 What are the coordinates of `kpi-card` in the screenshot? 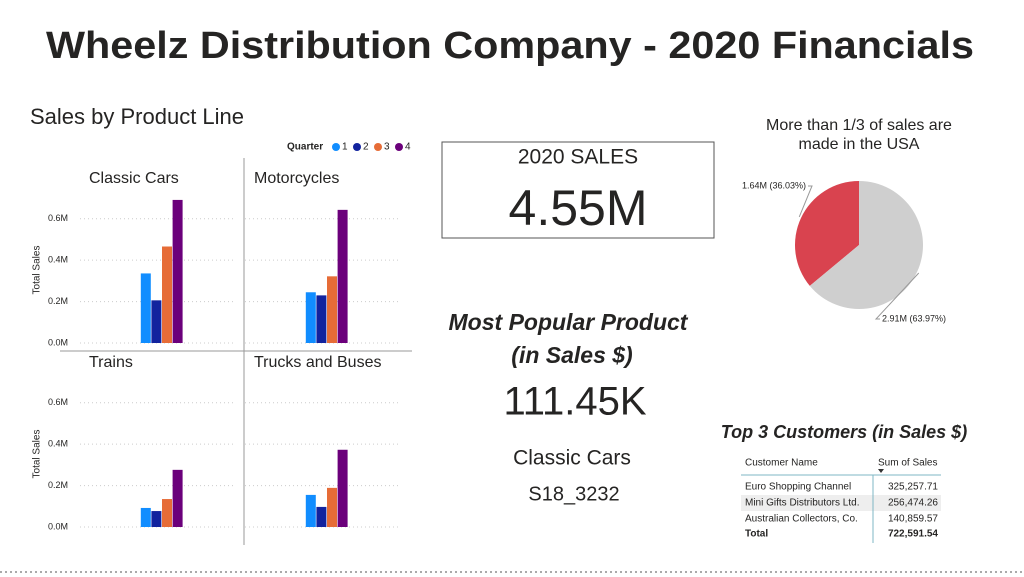 It's located at (578, 190).